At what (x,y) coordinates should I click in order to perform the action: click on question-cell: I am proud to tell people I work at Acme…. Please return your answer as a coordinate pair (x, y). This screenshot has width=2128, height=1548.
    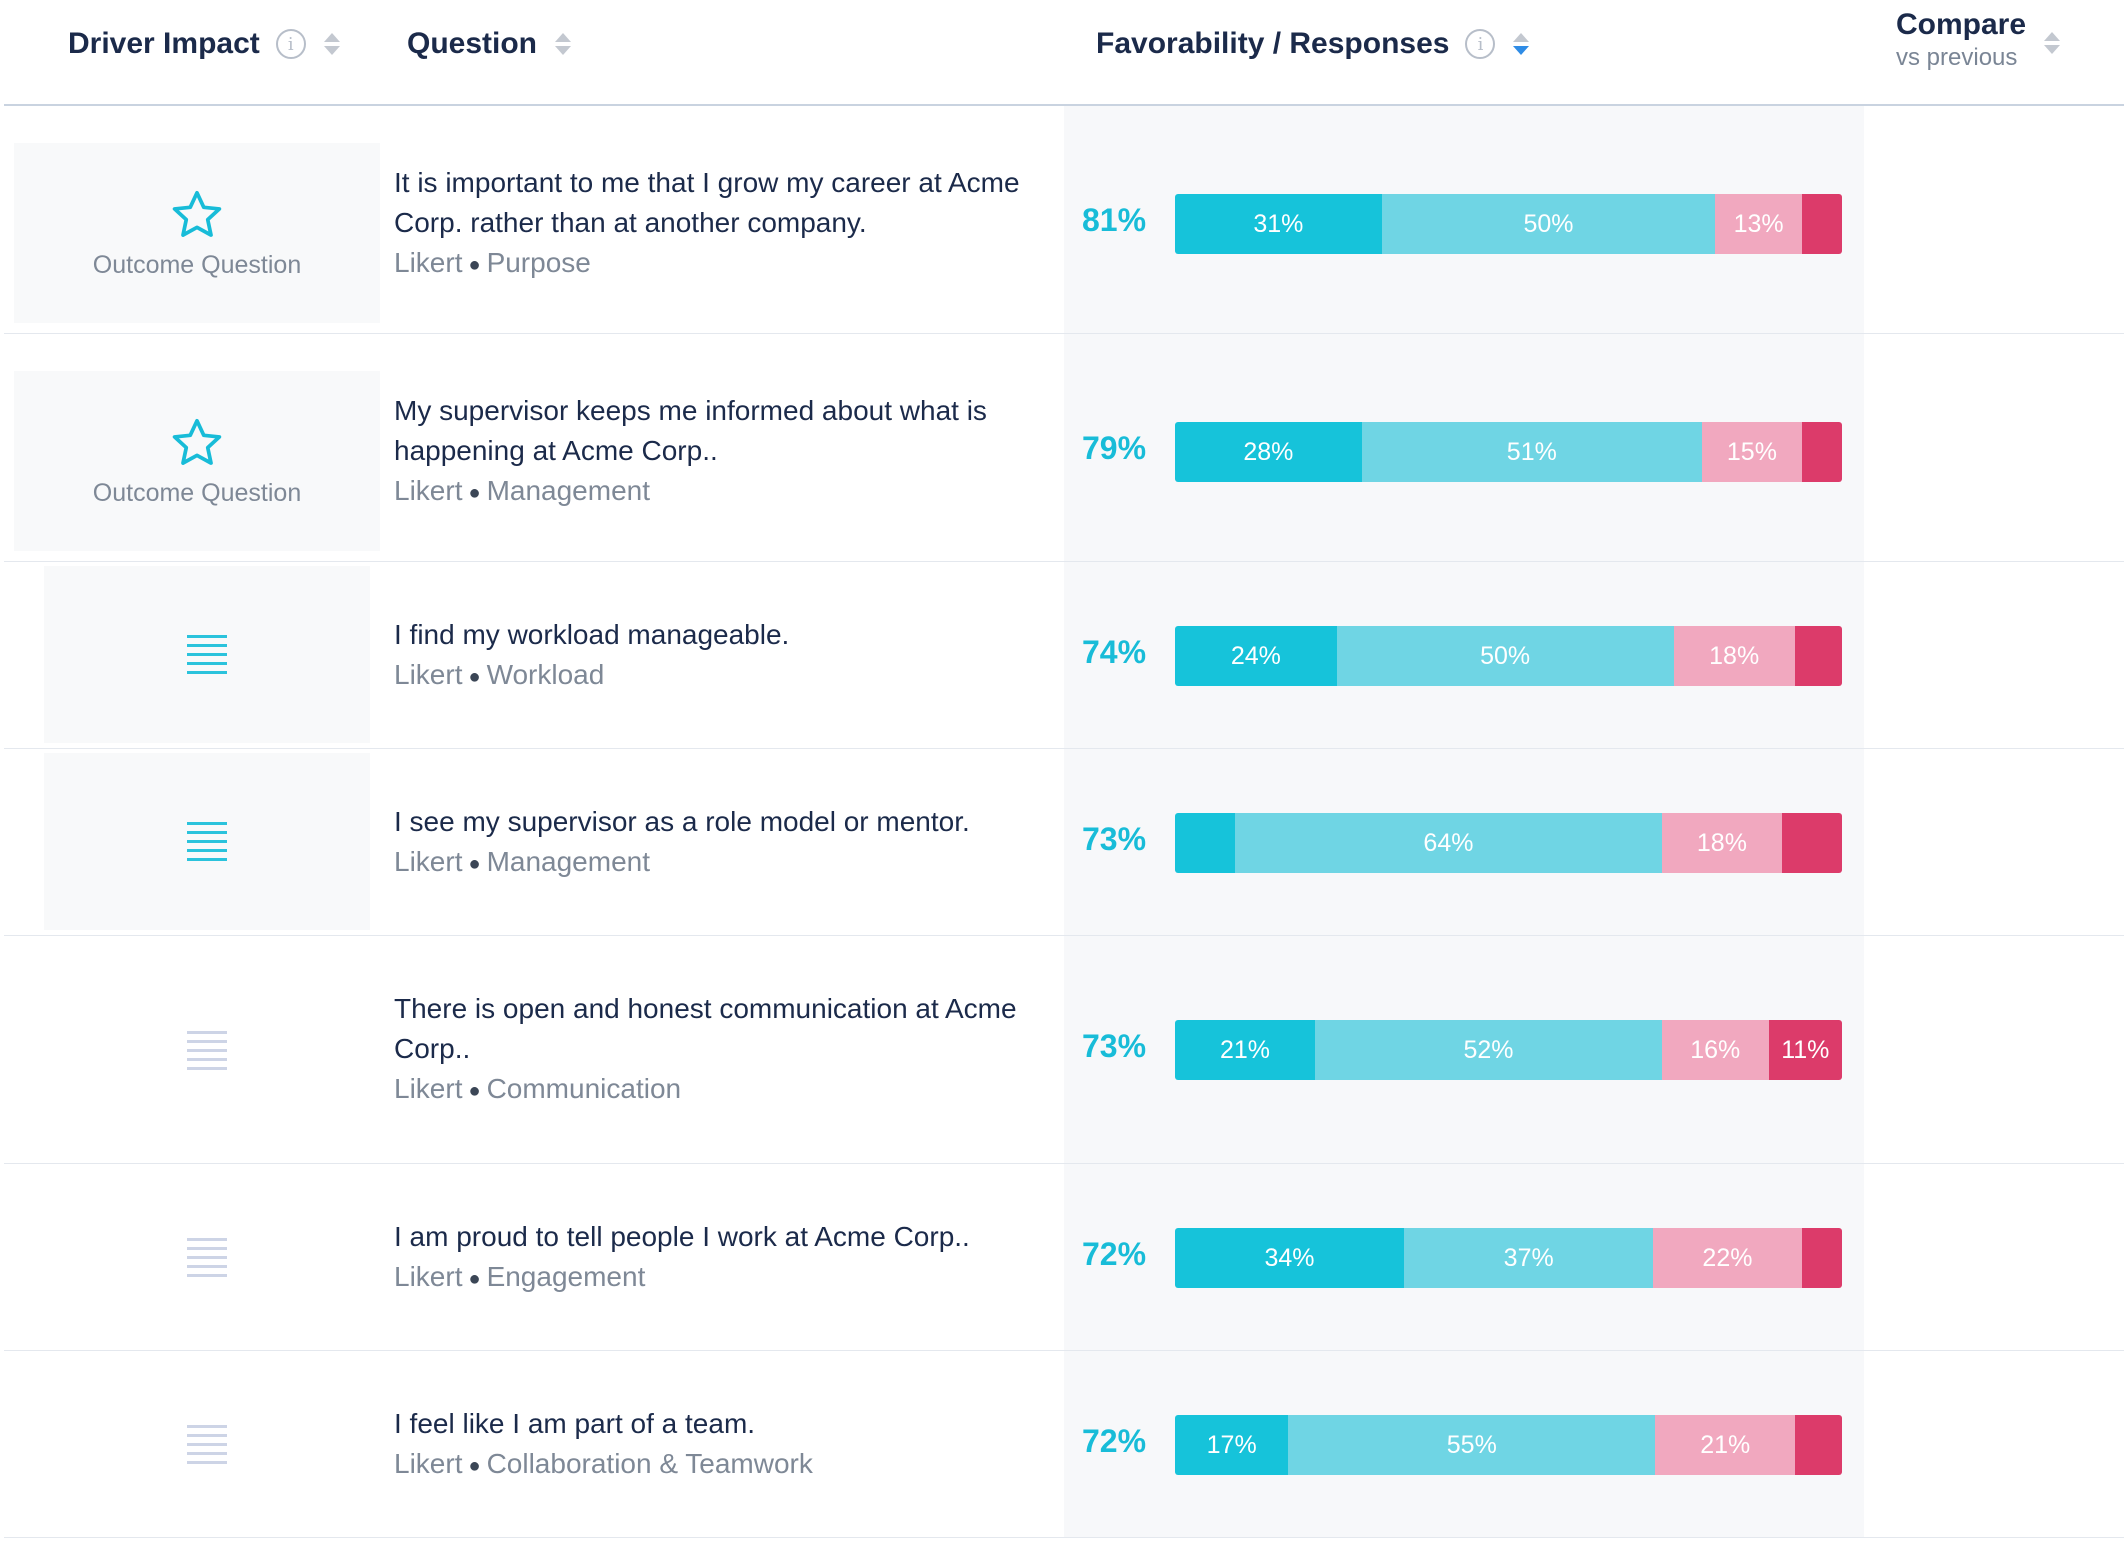
    Looking at the image, I should click on (714, 1258).